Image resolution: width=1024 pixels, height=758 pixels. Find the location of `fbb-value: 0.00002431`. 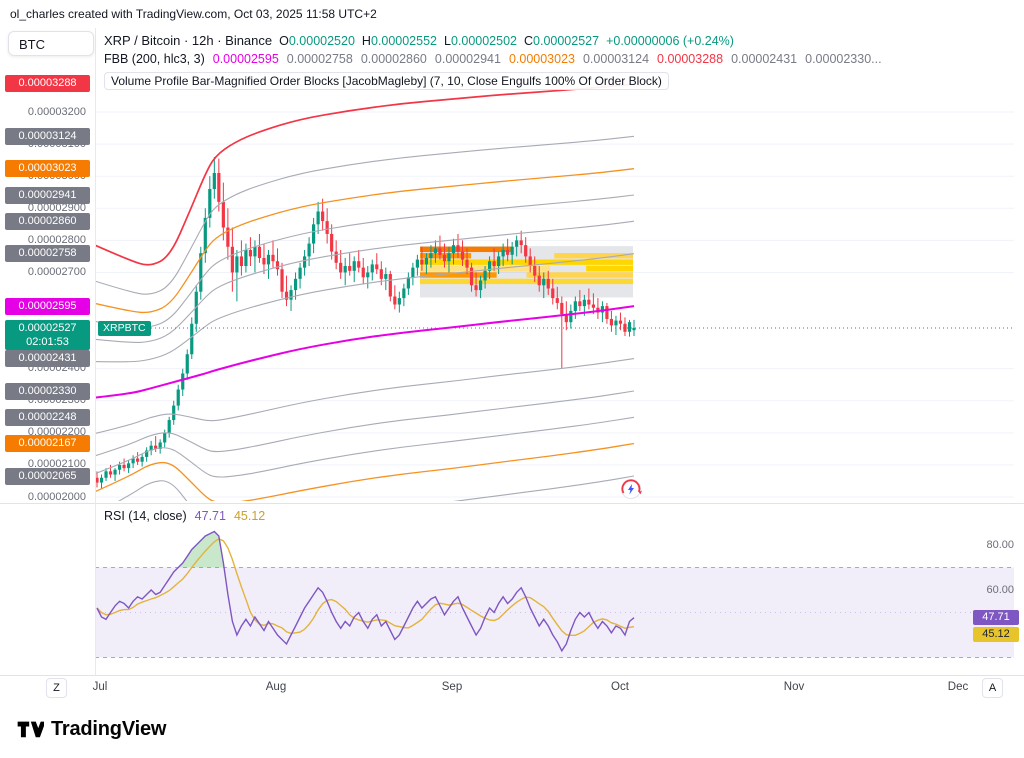

fbb-value: 0.00002431 is located at coordinates (764, 59).